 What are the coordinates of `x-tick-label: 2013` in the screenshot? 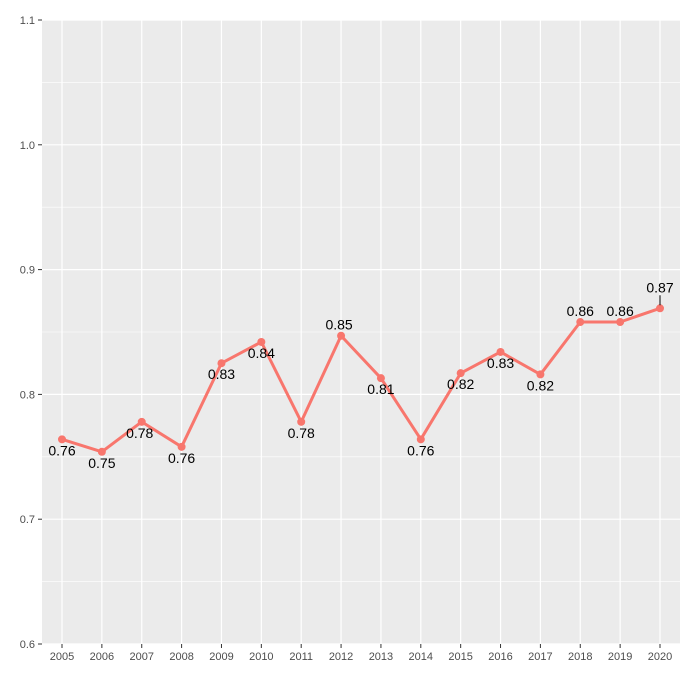 It's located at (381, 657).